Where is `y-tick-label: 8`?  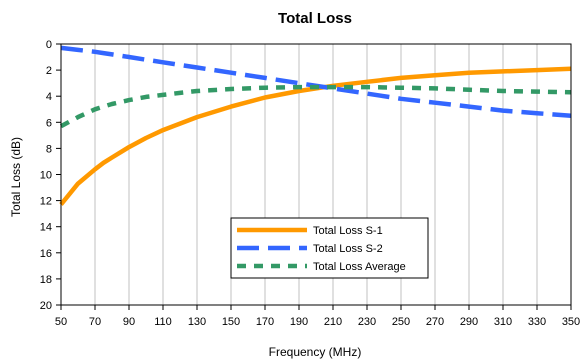
y-tick-label: 8 is located at coordinates (49, 149).